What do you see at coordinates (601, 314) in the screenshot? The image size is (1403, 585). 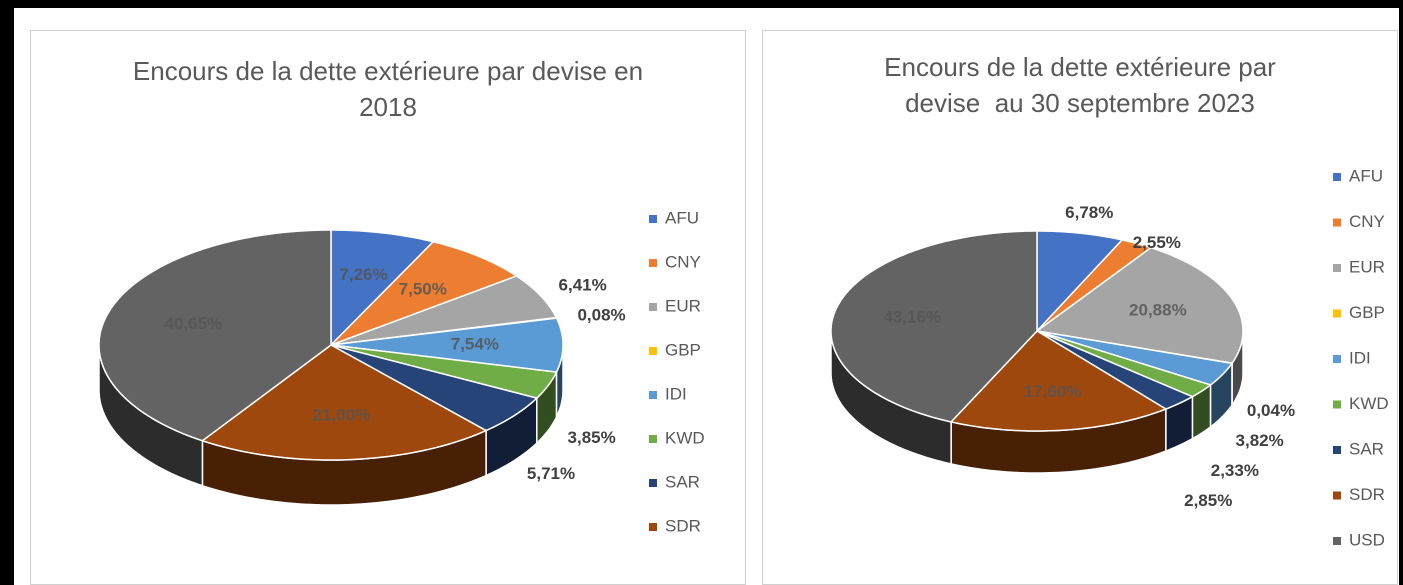 I see `data-label: 0,08%` at bounding box center [601, 314].